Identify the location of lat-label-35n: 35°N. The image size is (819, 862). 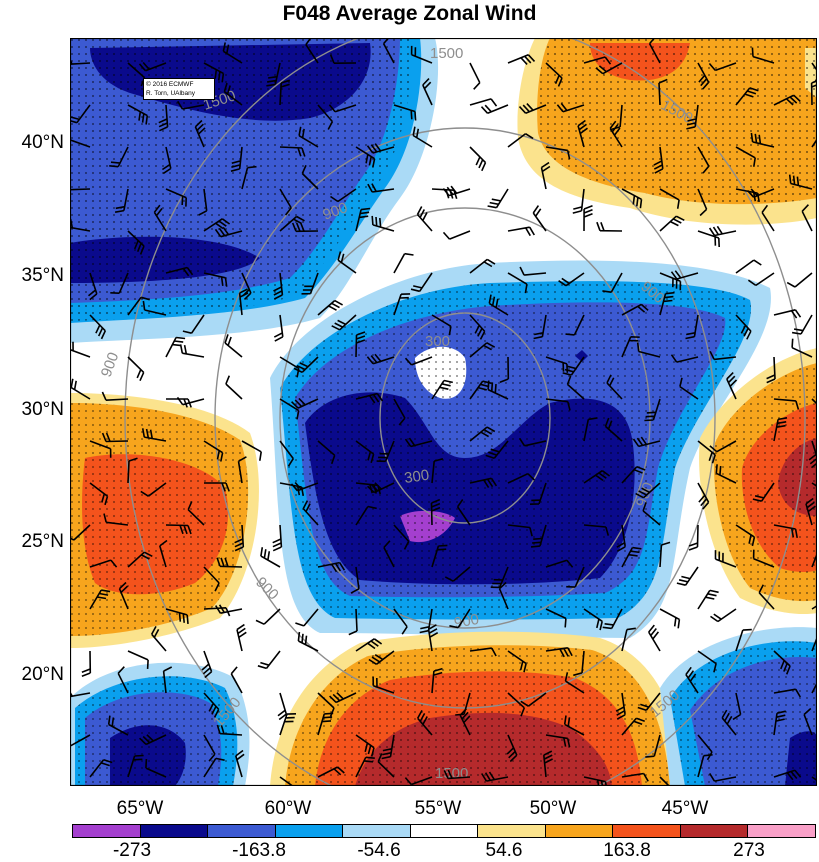
(42, 275).